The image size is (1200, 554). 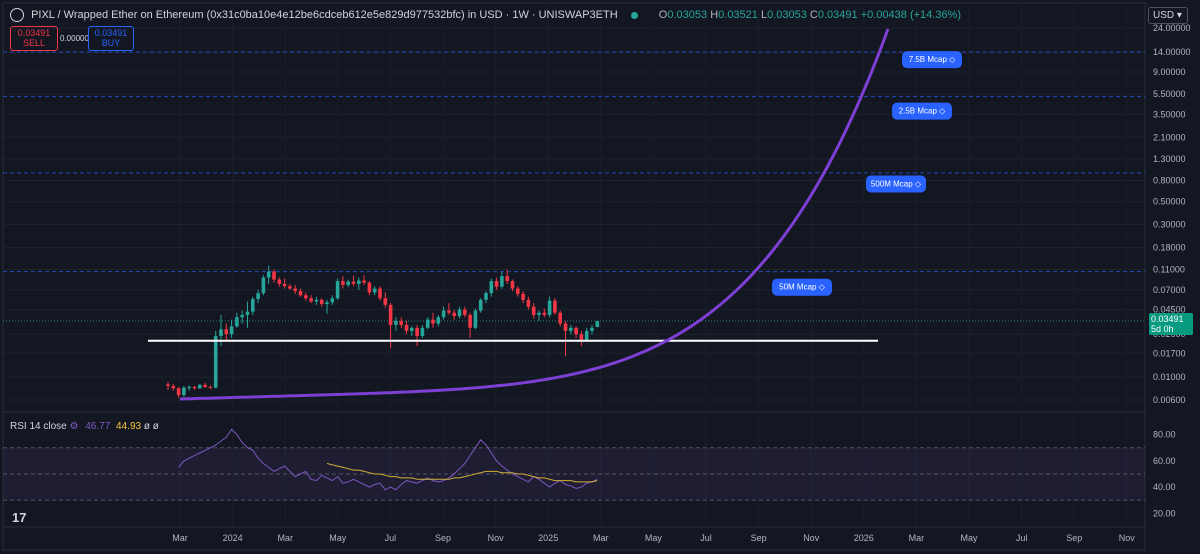 What do you see at coordinates (34, 43) in the screenshot?
I see `sell-label: SELL` at bounding box center [34, 43].